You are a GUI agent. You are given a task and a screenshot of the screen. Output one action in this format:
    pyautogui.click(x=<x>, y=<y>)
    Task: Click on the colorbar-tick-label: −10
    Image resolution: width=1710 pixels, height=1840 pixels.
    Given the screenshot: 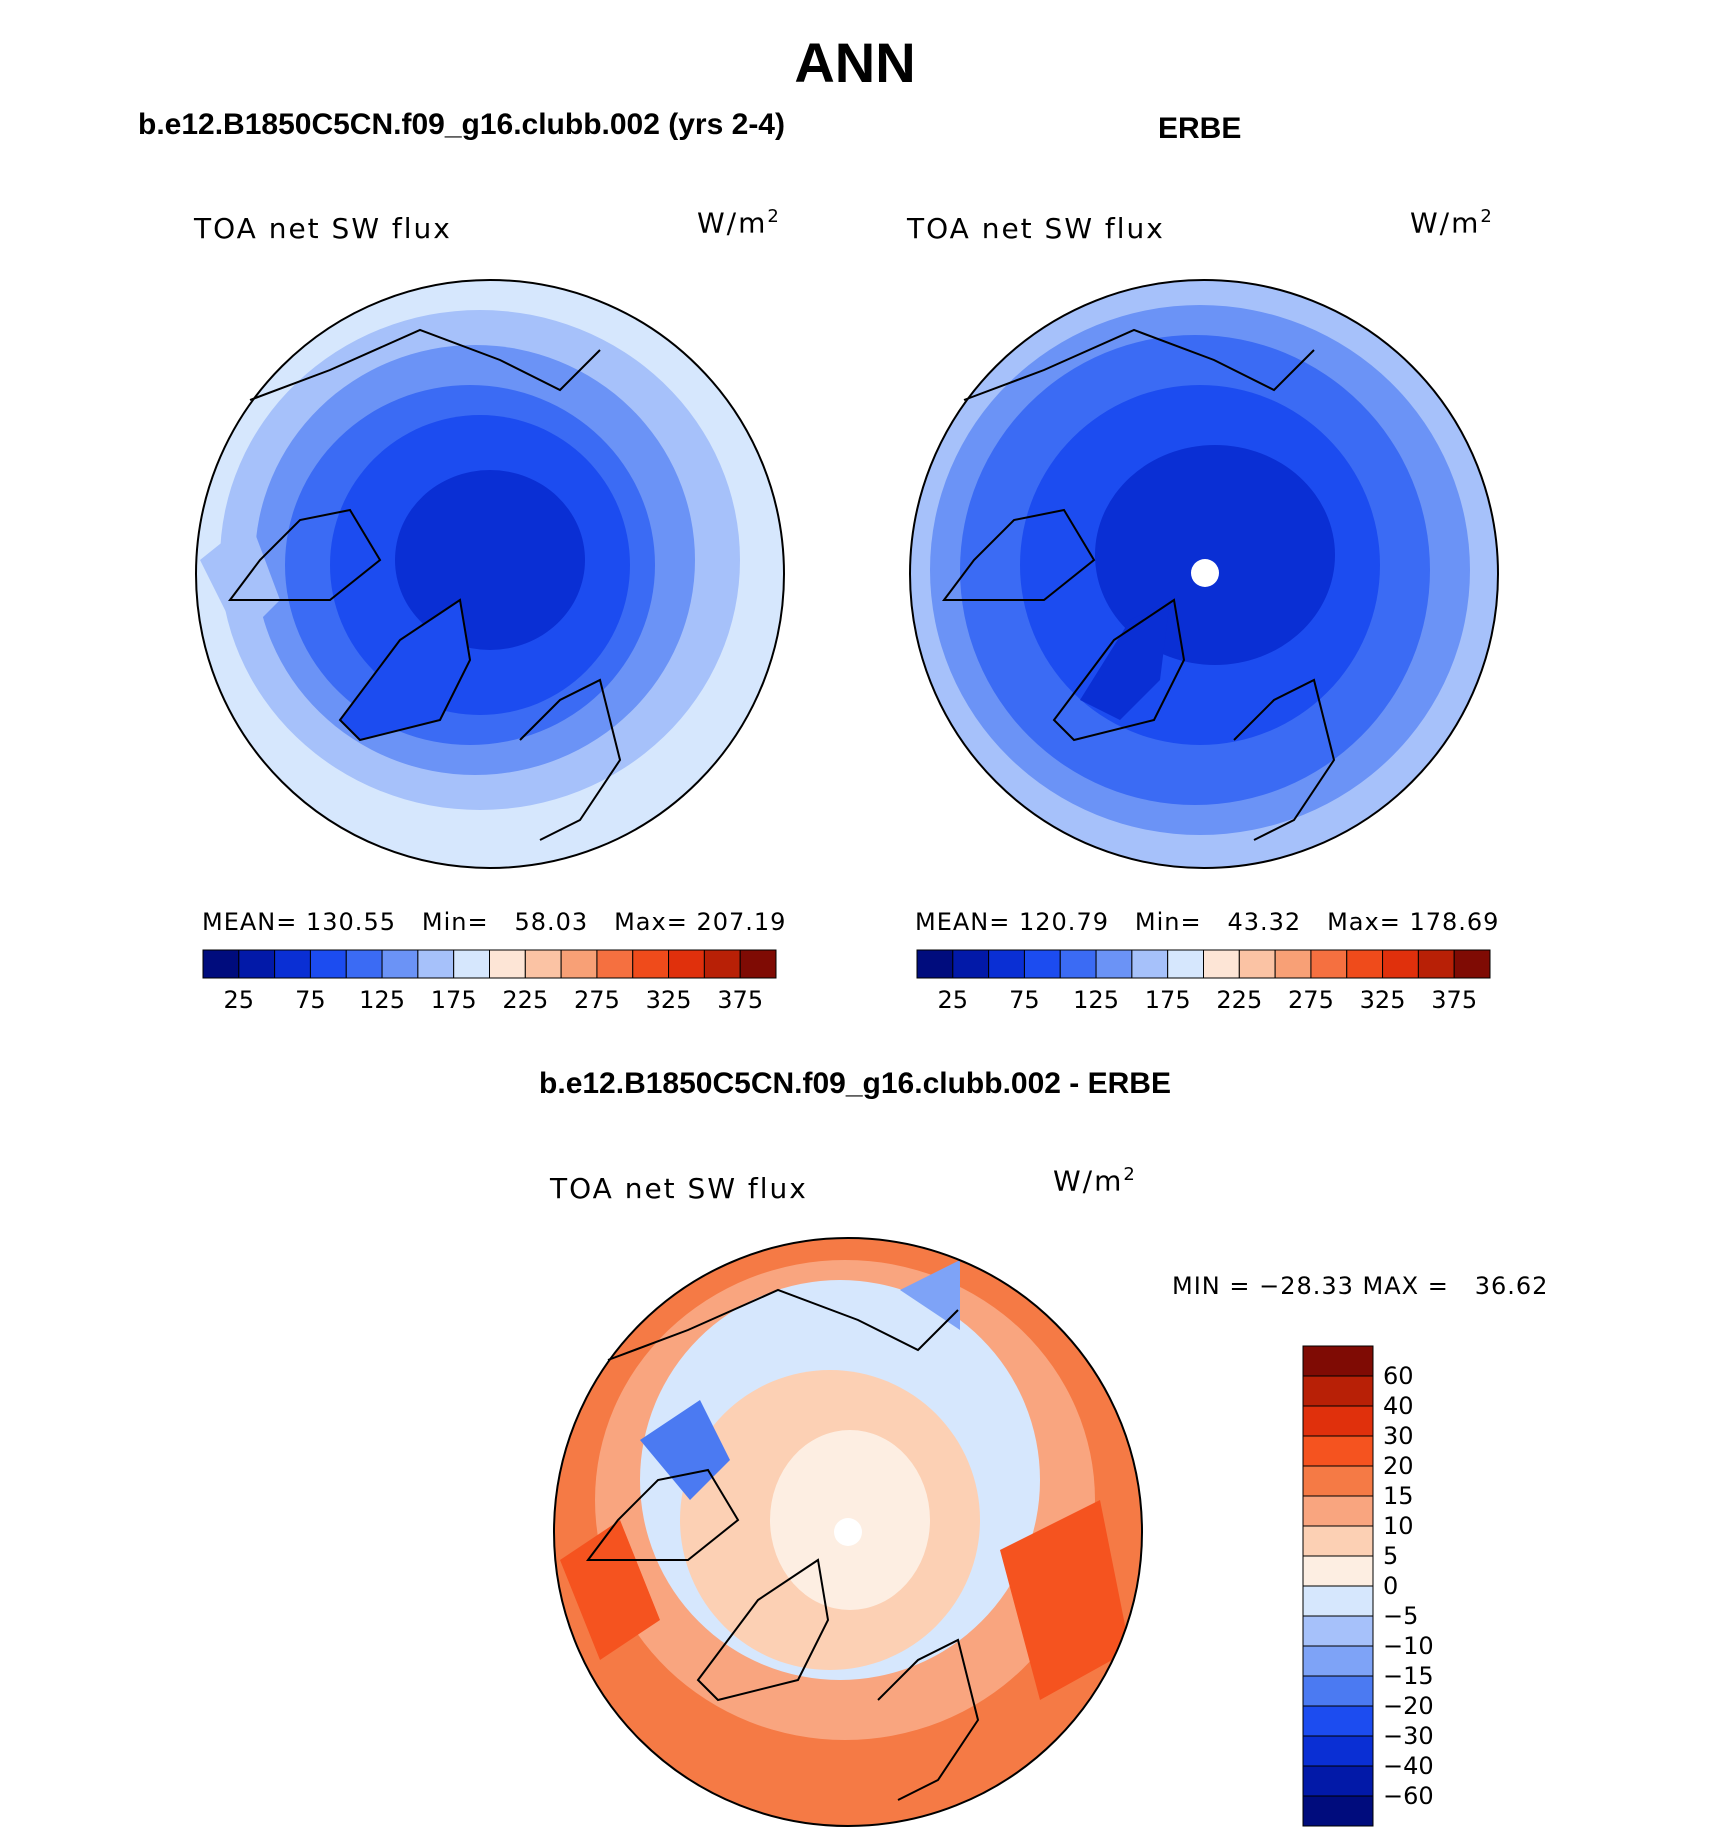 What is the action you would take?
    pyautogui.click(x=1408, y=1646)
    